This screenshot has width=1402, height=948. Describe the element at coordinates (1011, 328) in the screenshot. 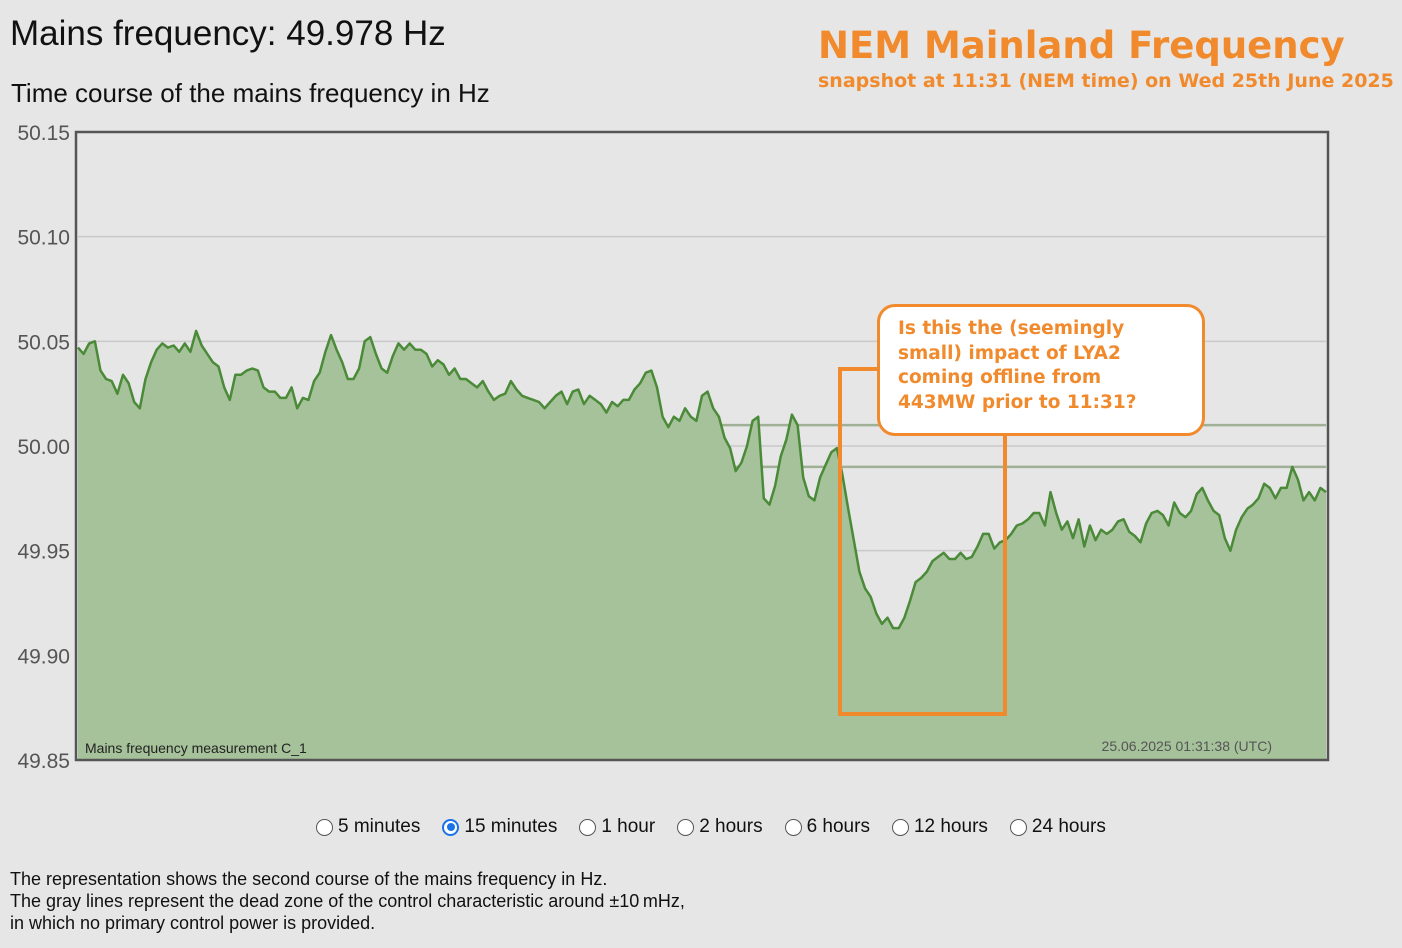

I see `annotation-line: Is this the (seemingly` at that location.